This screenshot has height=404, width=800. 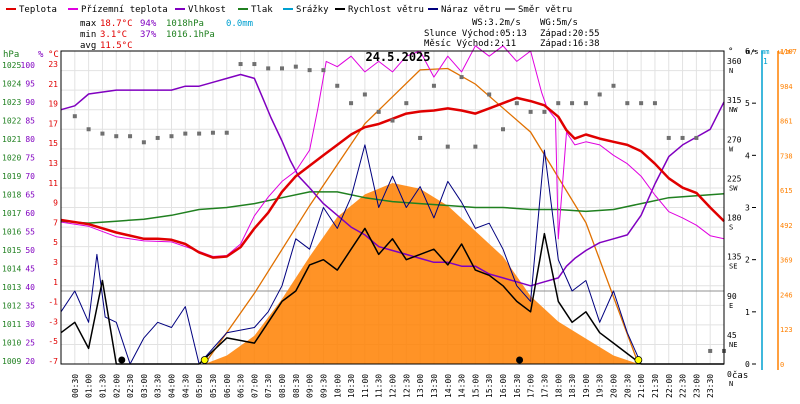 What do you see at coordinates (102, 386) in the screenshot?
I see `tick-time: 01:30` at bounding box center [102, 386].